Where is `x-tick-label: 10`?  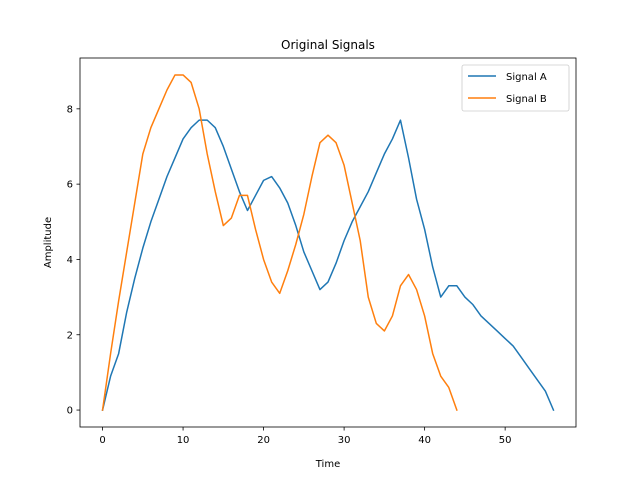
x-tick-label: 10 is located at coordinates (183, 440).